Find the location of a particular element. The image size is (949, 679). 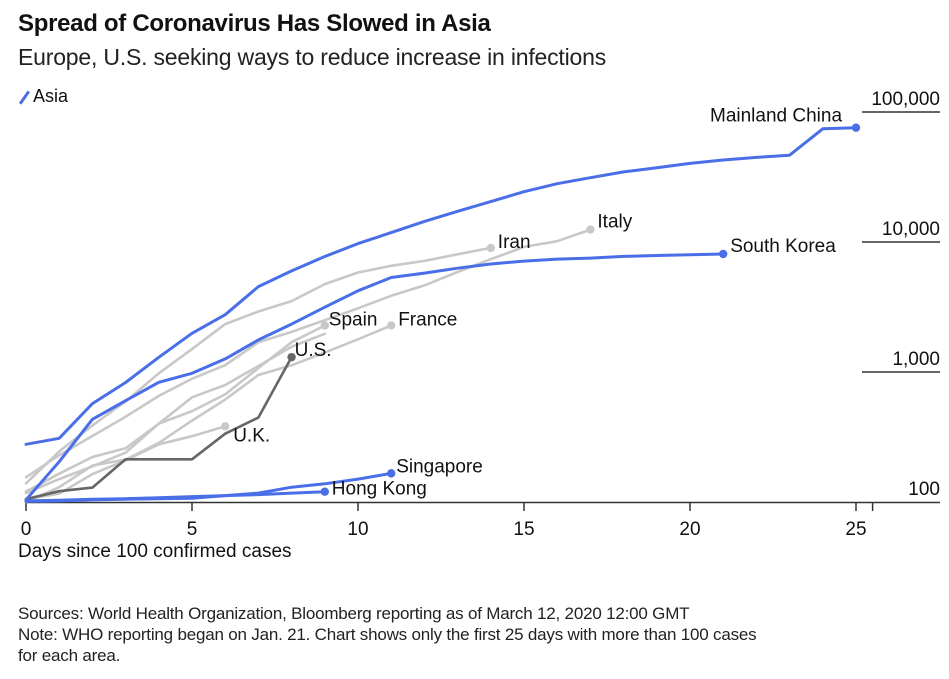

x-tick-label: 25 is located at coordinates (855, 529).